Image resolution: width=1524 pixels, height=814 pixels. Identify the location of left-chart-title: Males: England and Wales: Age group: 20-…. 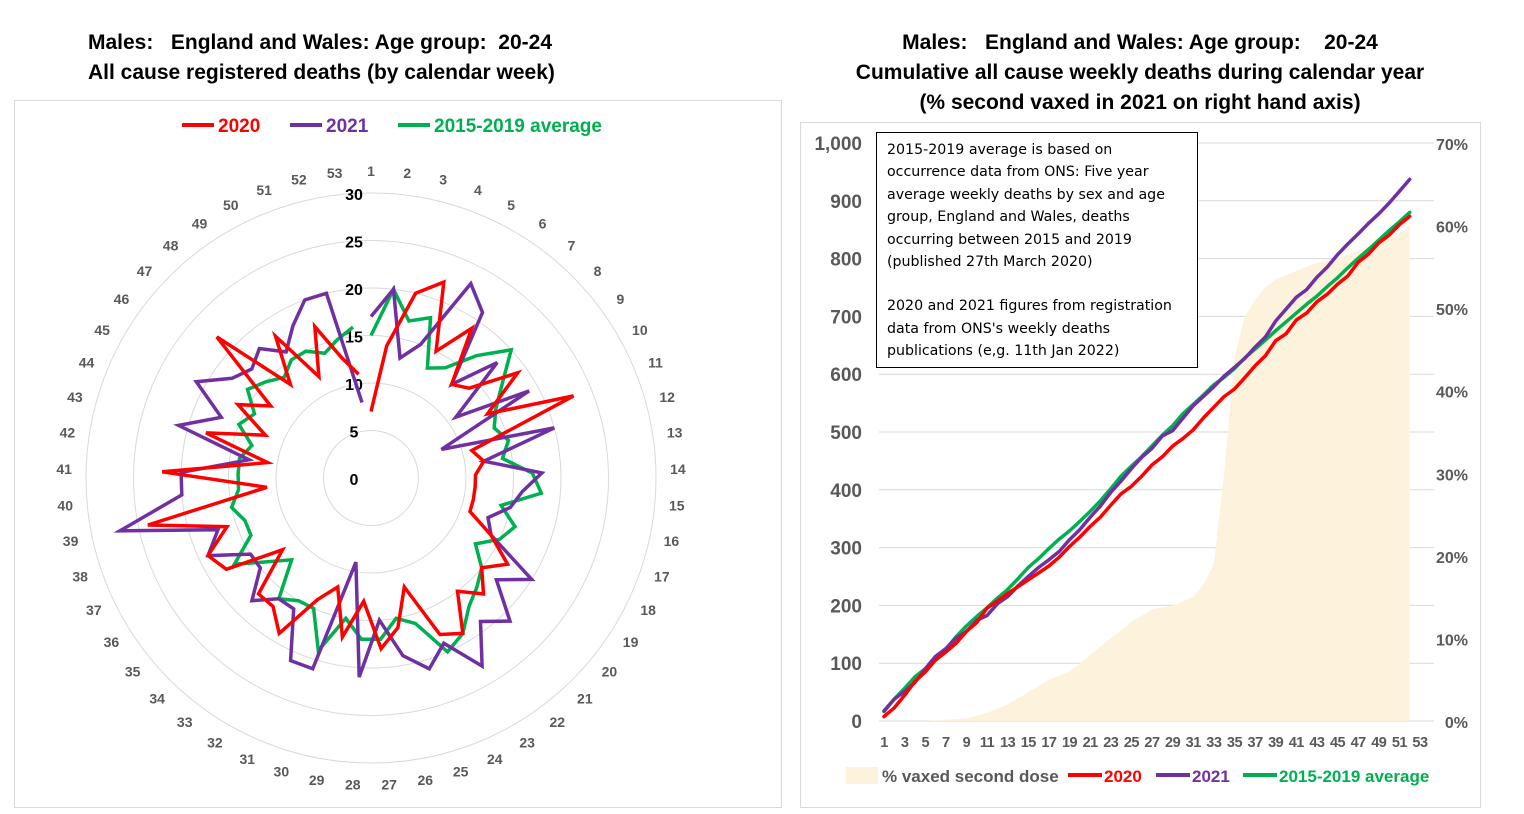
(321, 58).